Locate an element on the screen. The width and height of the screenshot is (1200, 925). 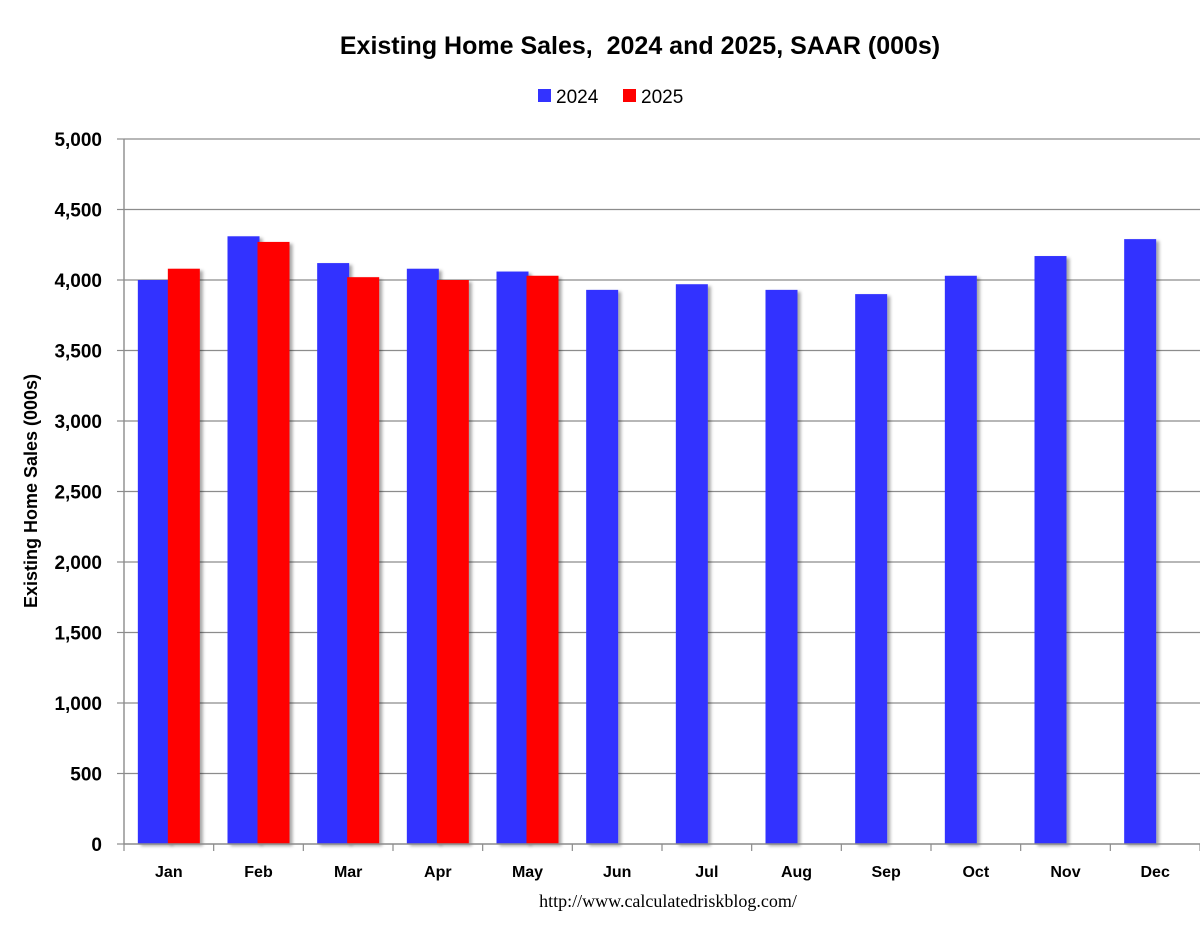
bar-2025-feb is located at coordinates (273, 542).